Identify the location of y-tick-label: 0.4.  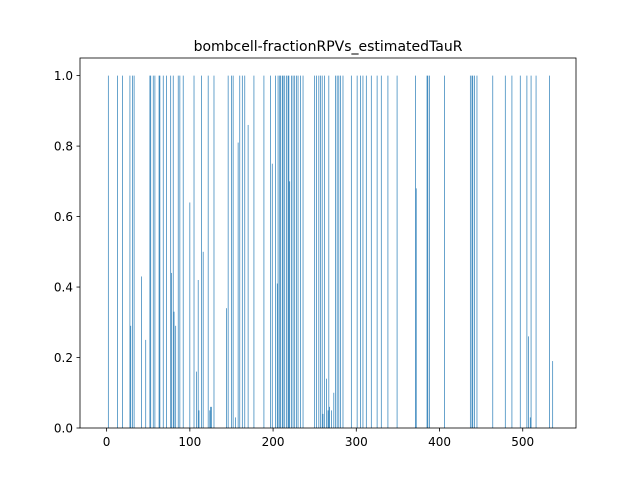
(63, 288).